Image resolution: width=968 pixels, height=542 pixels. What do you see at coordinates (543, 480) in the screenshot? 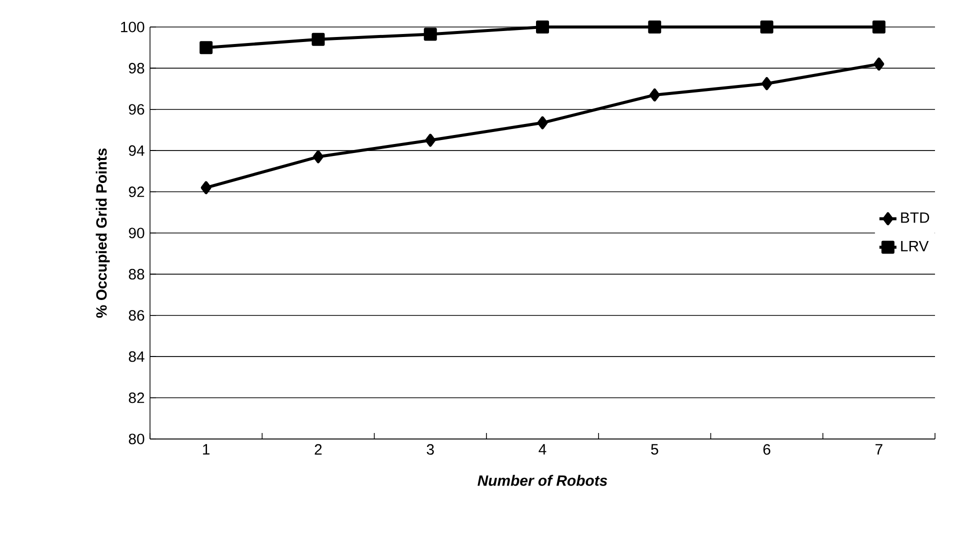
I see `x-axis-title: Number of Robots` at bounding box center [543, 480].